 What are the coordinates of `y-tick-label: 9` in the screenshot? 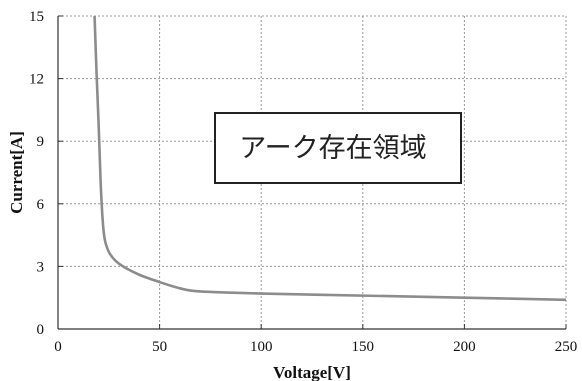 It's located at (41, 142).